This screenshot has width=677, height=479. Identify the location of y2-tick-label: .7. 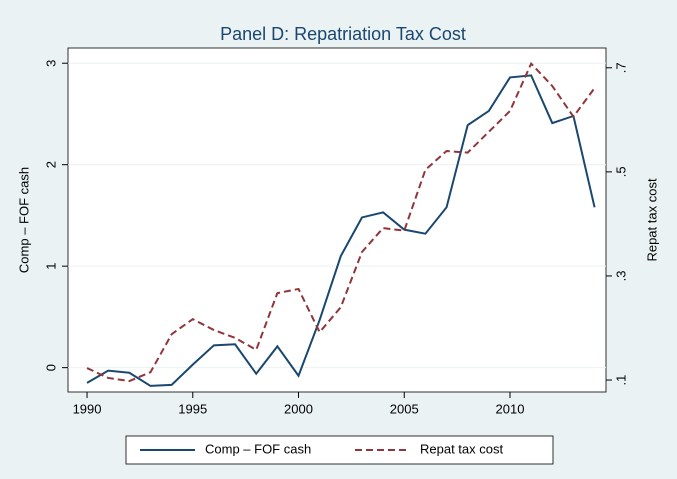
(620, 67).